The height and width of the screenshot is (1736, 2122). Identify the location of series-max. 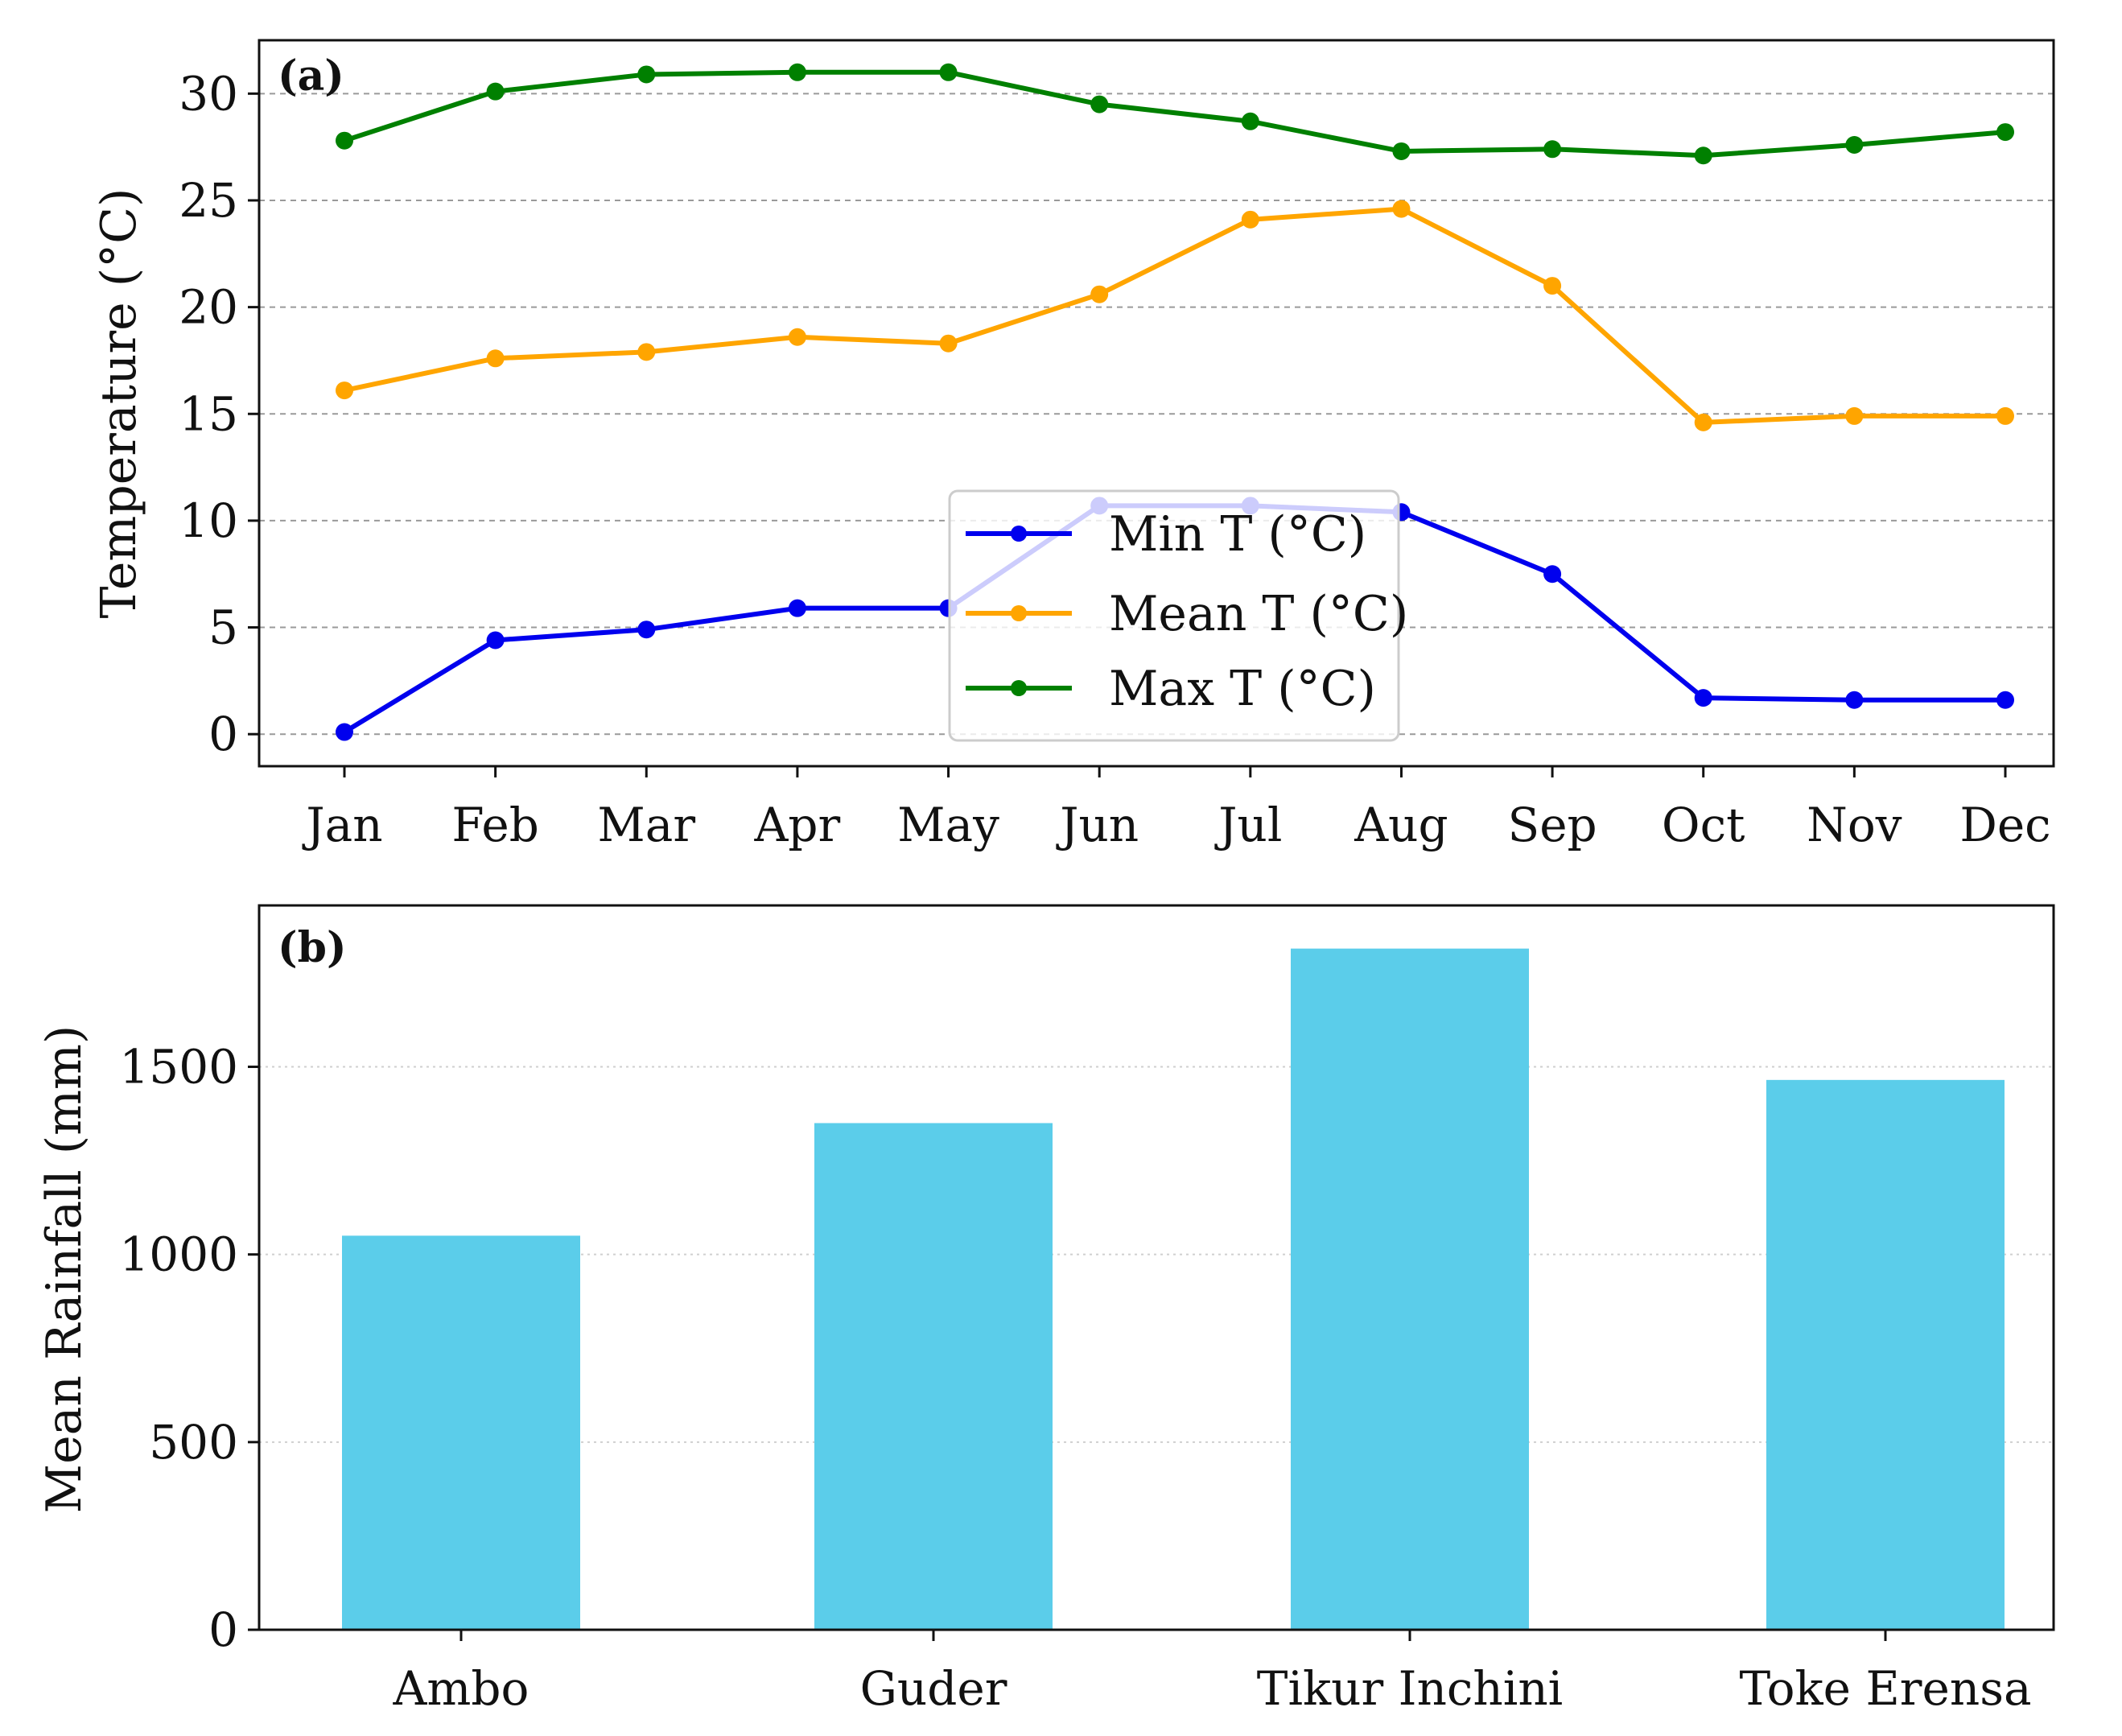
(1175, 114).